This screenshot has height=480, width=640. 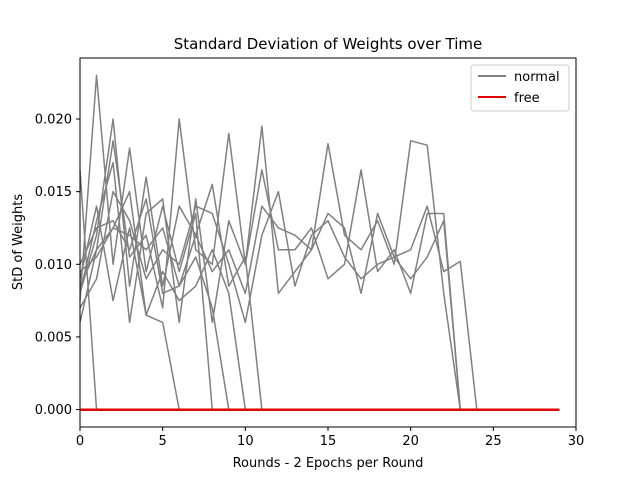 What do you see at coordinates (53, 265) in the screenshot?
I see `y-tick-label: 0.010` at bounding box center [53, 265].